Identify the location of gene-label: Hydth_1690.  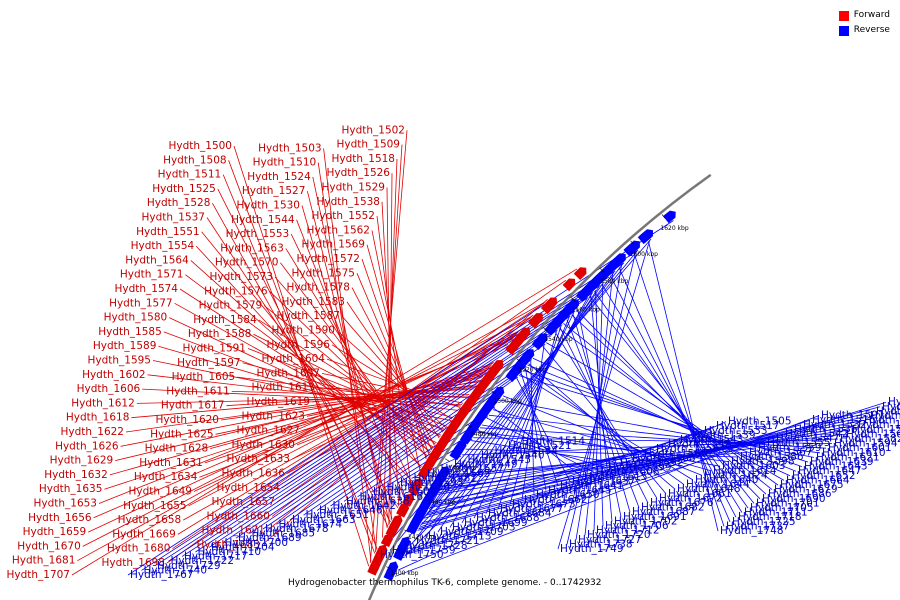
(794, 499).